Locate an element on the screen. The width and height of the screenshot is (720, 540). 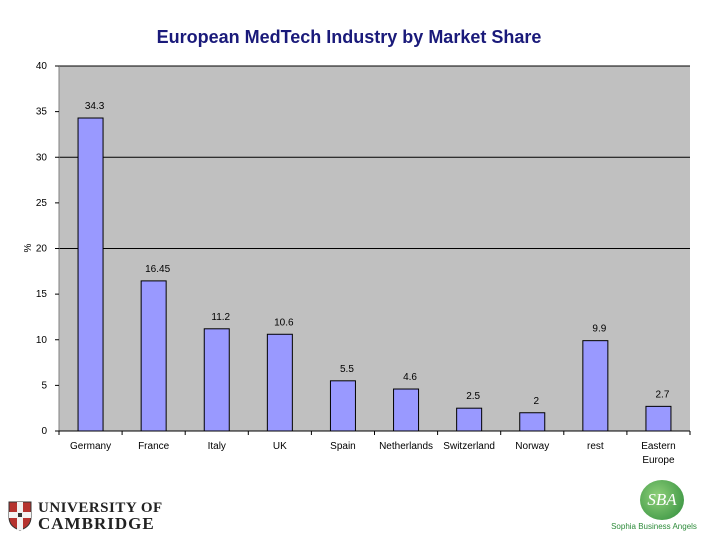
category-label: Netherlands is located at coordinates (406, 446).